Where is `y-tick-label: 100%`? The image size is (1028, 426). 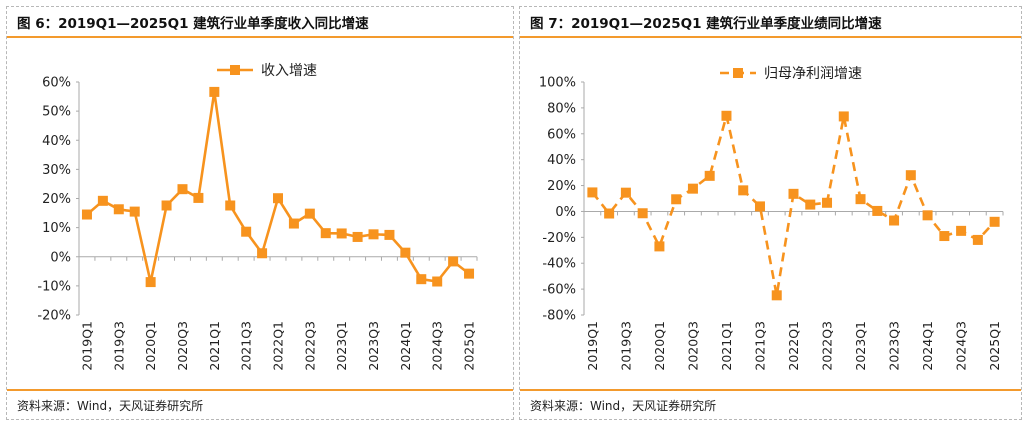 y-tick-label: 100% is located at coordinates (557, 83).